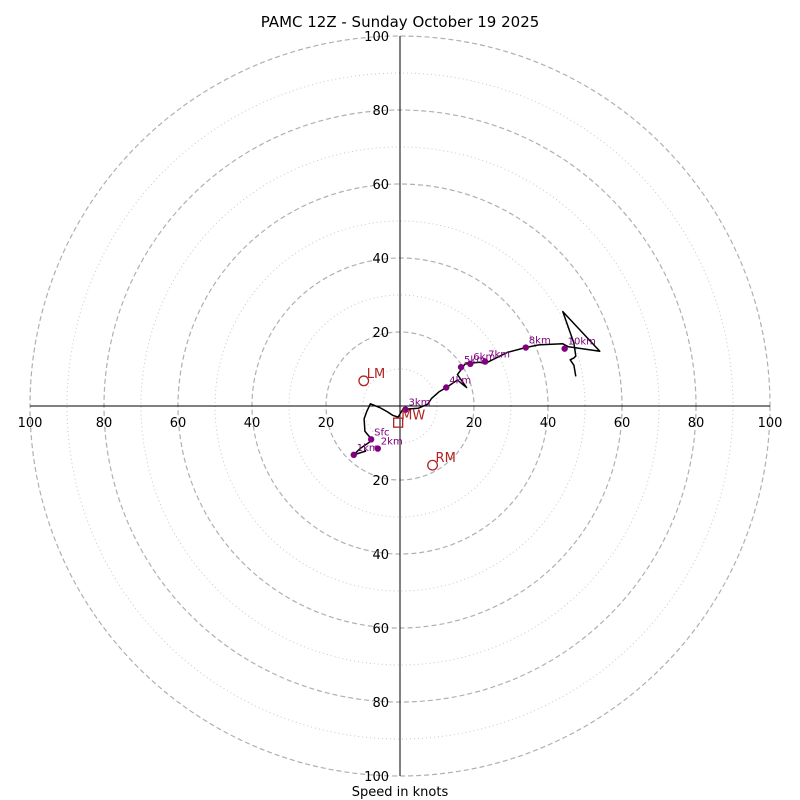 This screenshot has width=800, height=800. Describe the element at coordinates (564, 348) in the screenshot. I see `height-point-10km` at that location.